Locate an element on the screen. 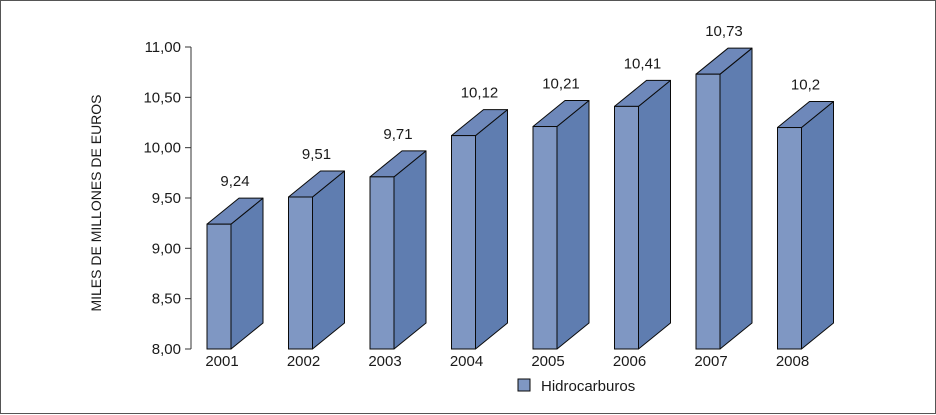  y-tick-label: 10,00 is located at coordinates (162, 148).